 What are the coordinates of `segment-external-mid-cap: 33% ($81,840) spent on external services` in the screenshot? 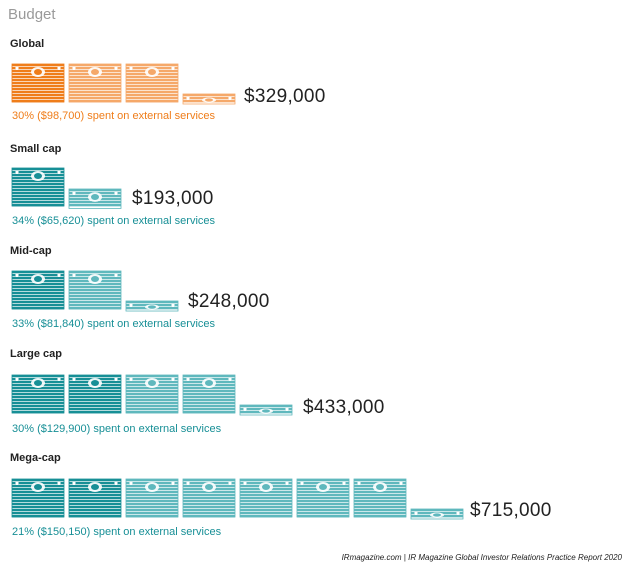 It's located at (114, 324).